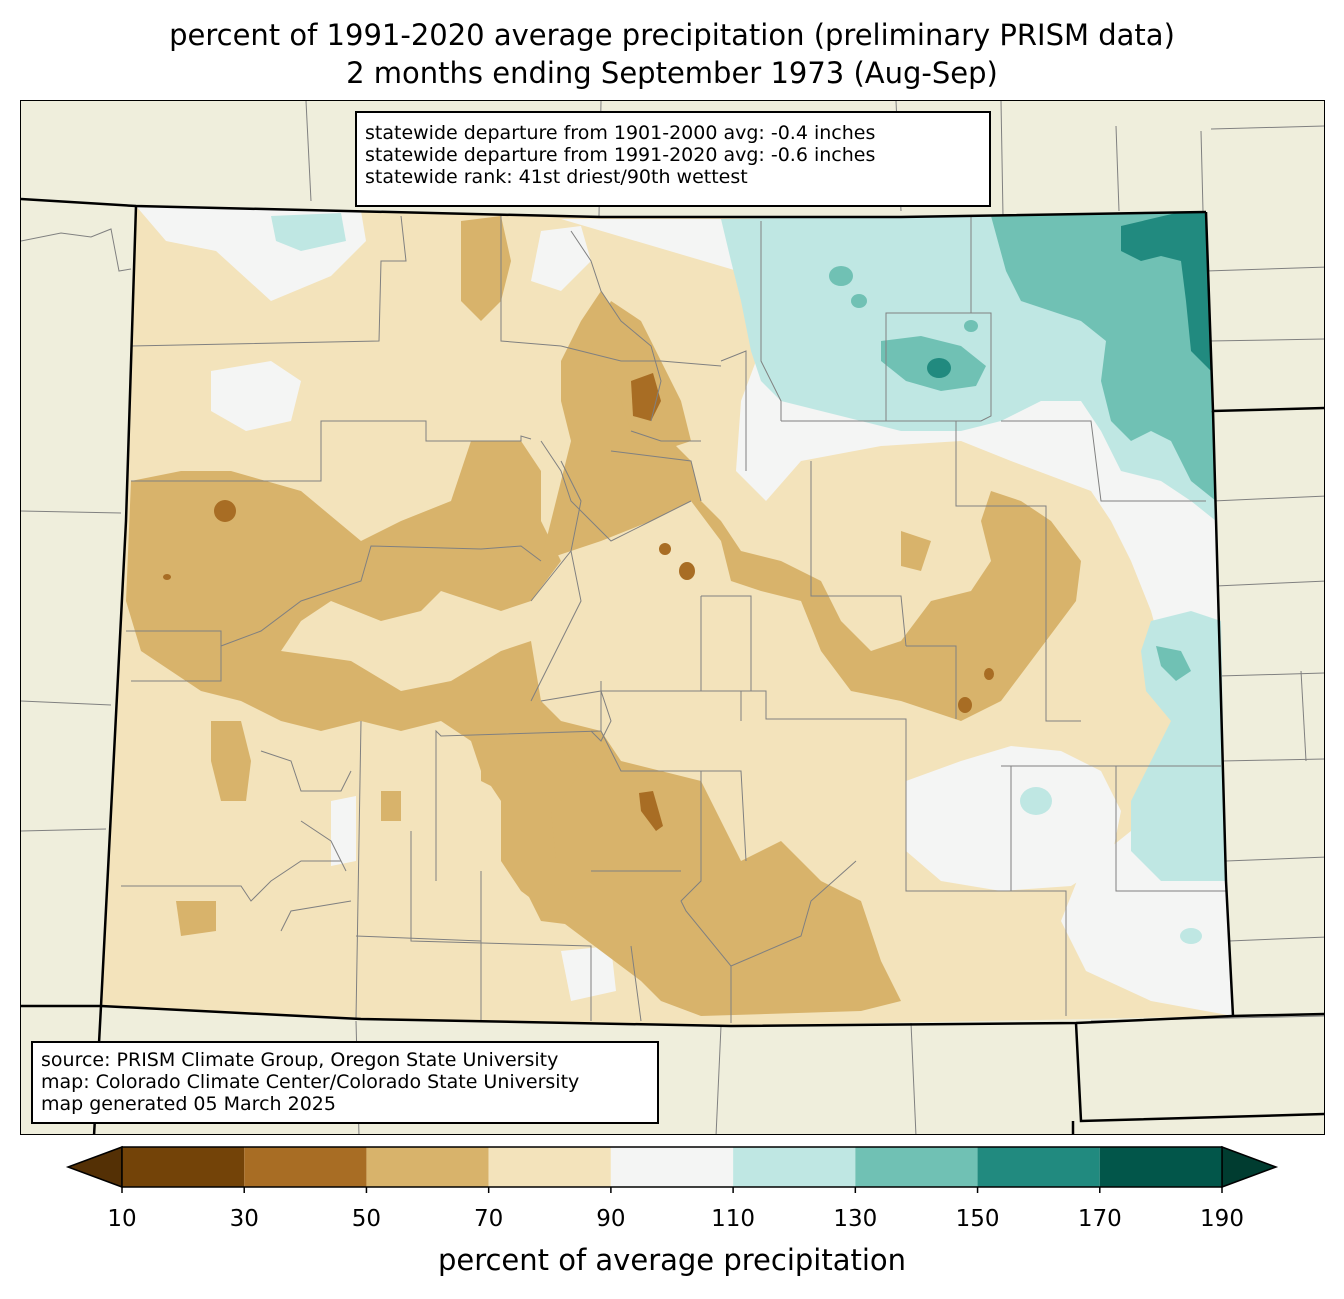 The width and height of the screenshot is (1344, 1299). I want to click on colorbar-tick-label: 90, so click(611, 1219).